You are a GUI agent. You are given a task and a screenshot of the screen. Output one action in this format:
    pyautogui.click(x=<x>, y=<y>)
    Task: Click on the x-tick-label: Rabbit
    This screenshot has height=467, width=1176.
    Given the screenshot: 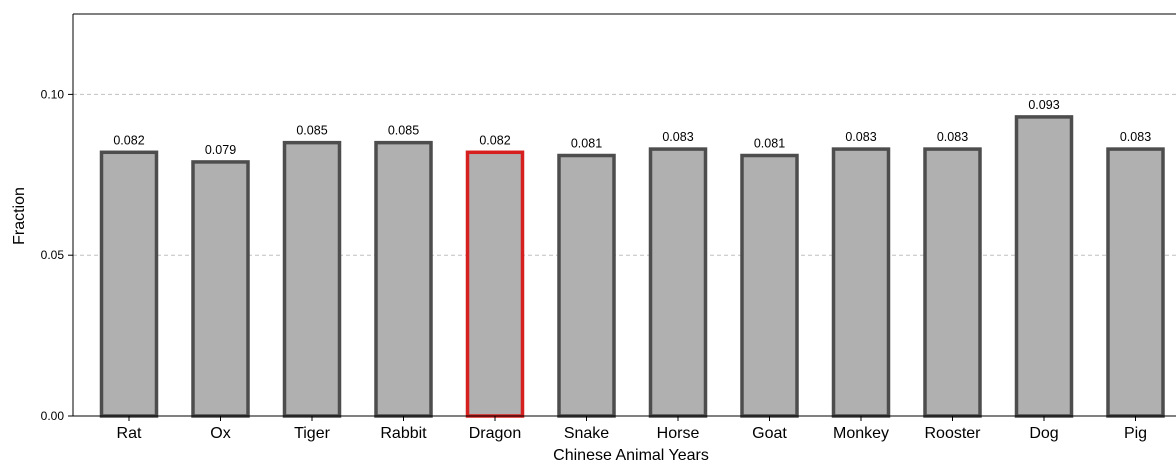 What is the action you would take?
    pyautogui.click(x=403, y=433)
    